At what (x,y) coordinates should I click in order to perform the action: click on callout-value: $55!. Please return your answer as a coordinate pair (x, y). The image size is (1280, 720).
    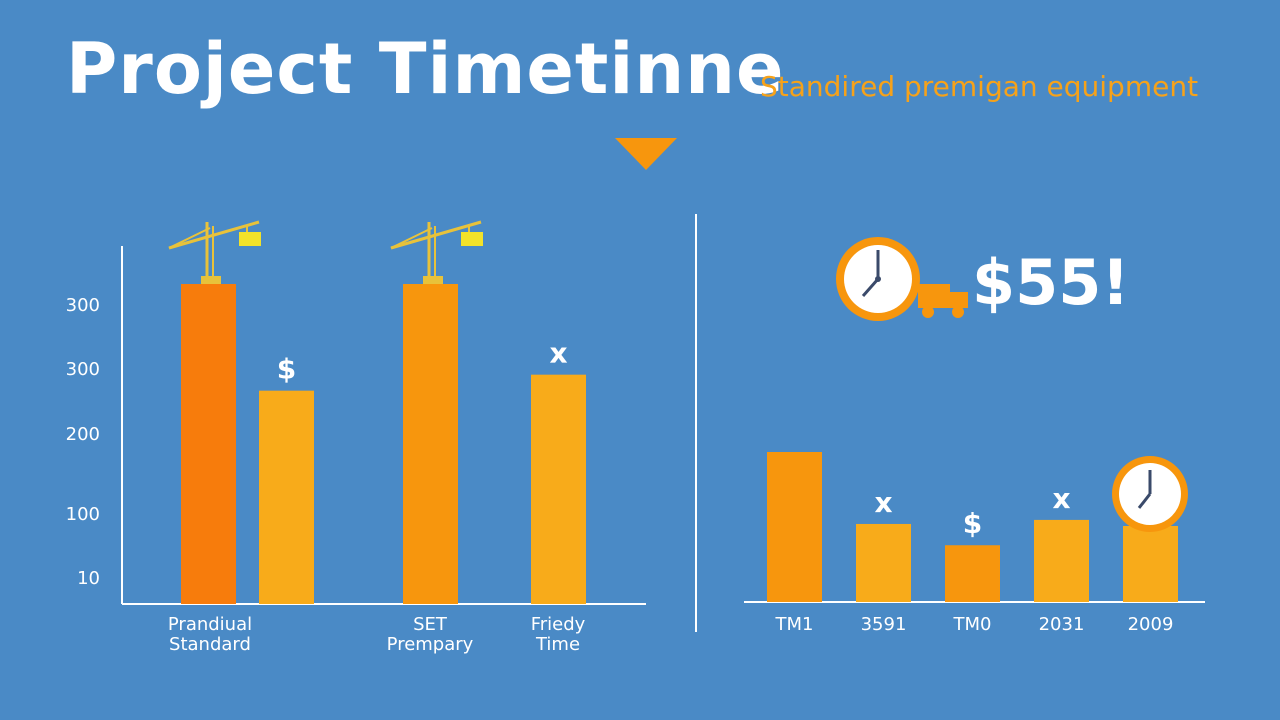
    Looking at the image, I should click on (1051, 282).